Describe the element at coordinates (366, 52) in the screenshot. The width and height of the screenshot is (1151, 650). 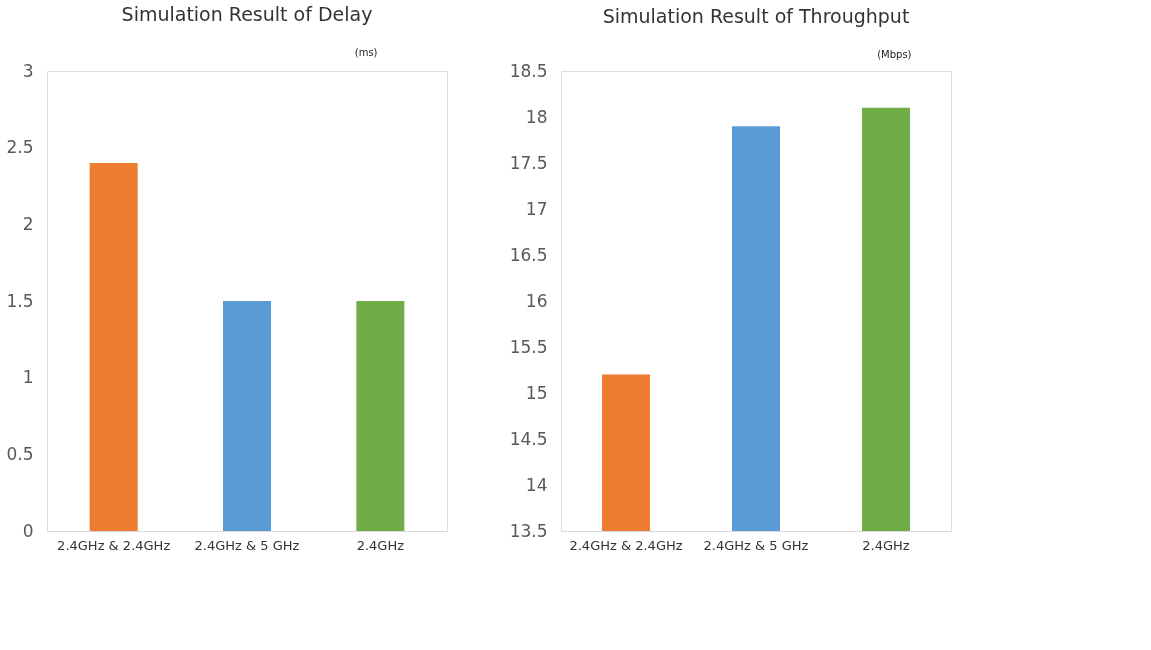
I see `y-axis-title: (ms)` at that location.